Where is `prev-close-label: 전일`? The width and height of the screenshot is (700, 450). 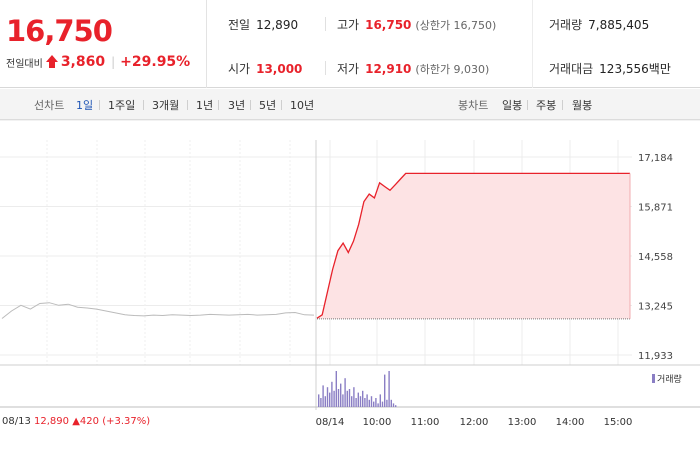
prev-close-label: 전일 is located at coordinates (239, 25).